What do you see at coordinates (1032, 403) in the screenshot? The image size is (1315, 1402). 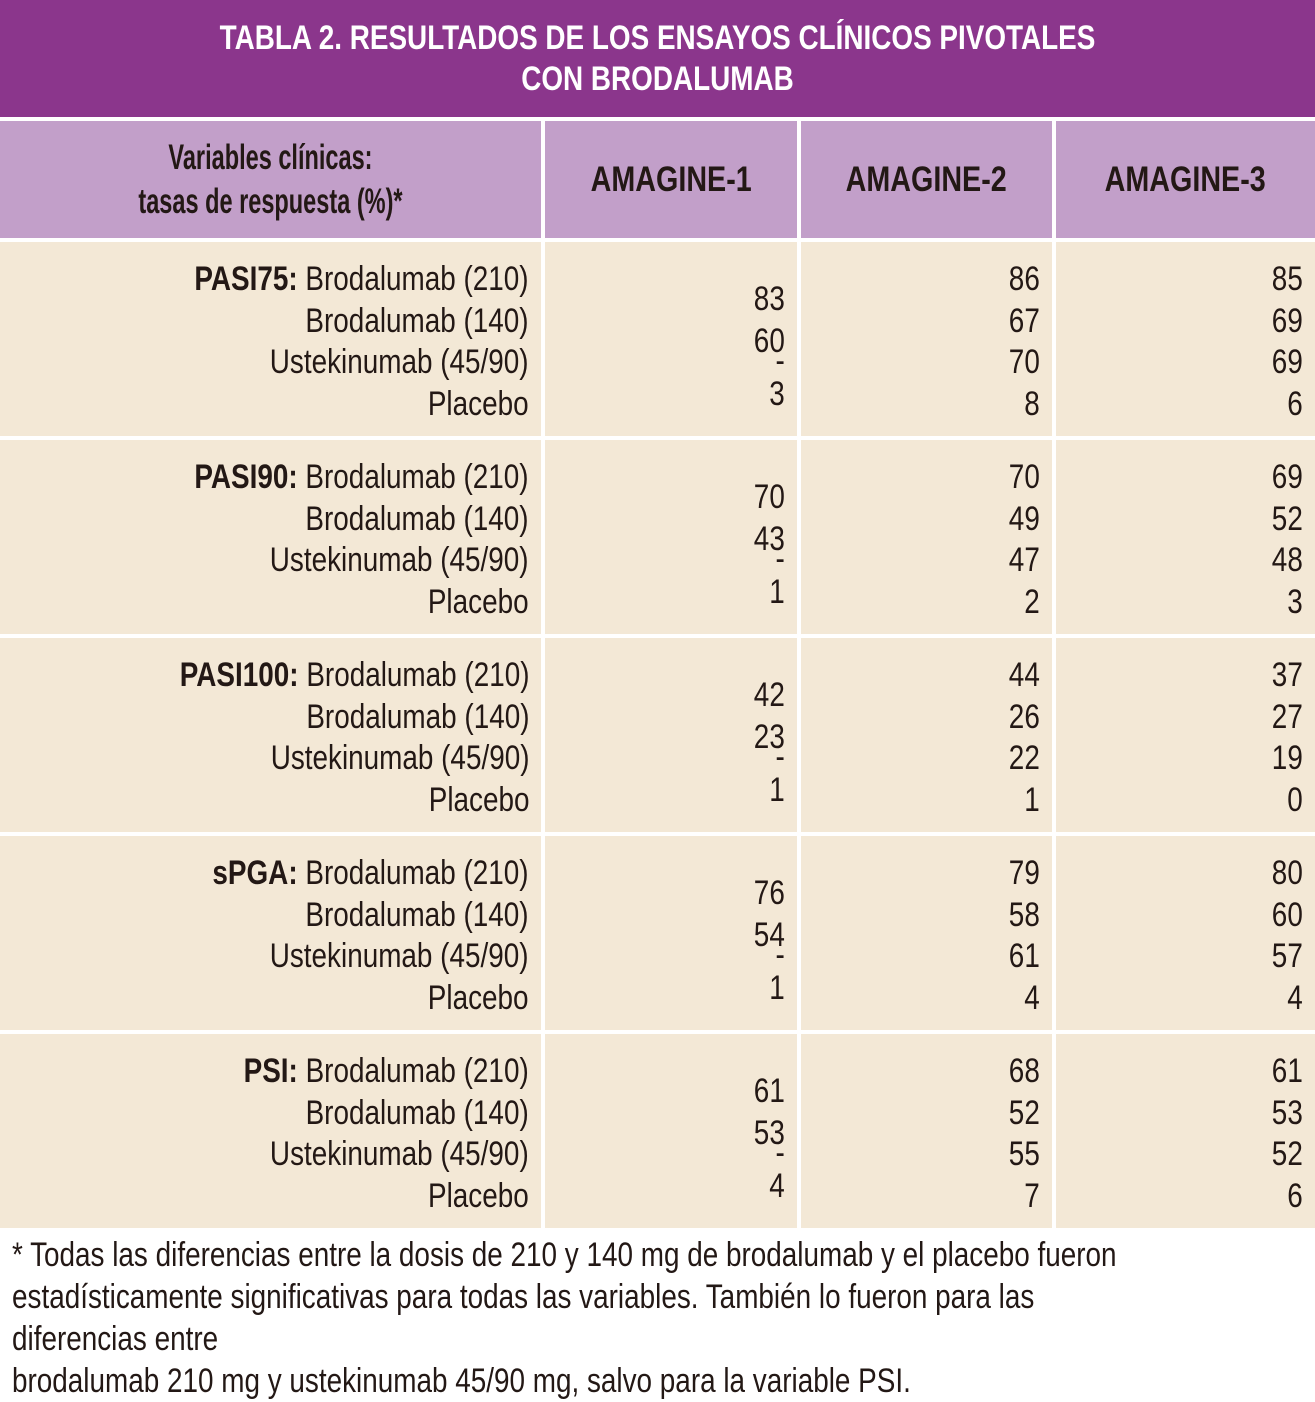 I see `amagine-2-value: 8` at bounding box center [1032, 403].